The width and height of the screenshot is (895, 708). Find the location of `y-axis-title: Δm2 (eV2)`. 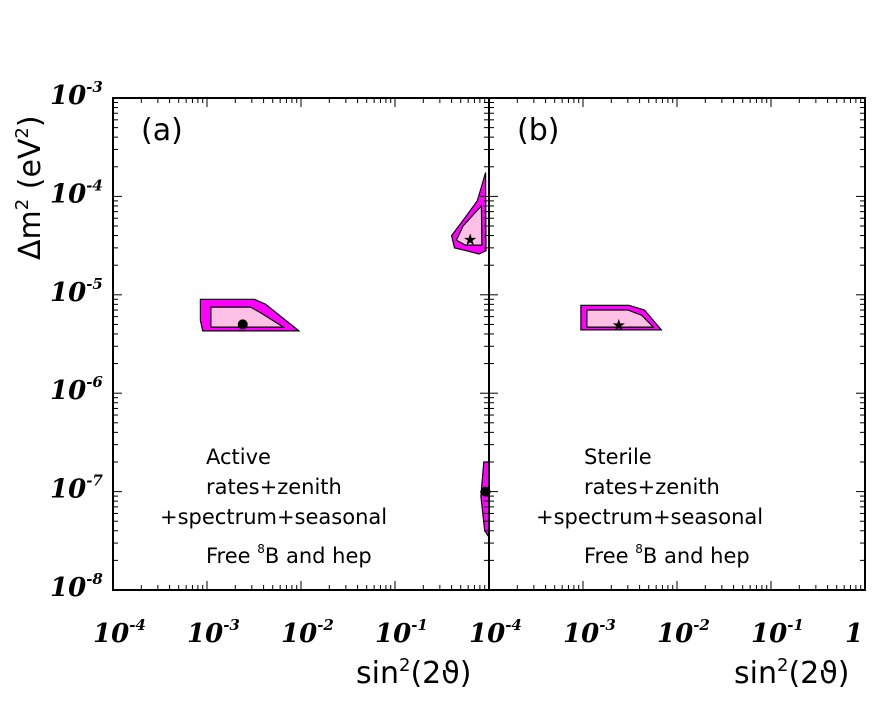

y-axis-title: Δm2 (eV2) is located at coordinates (30, 187).